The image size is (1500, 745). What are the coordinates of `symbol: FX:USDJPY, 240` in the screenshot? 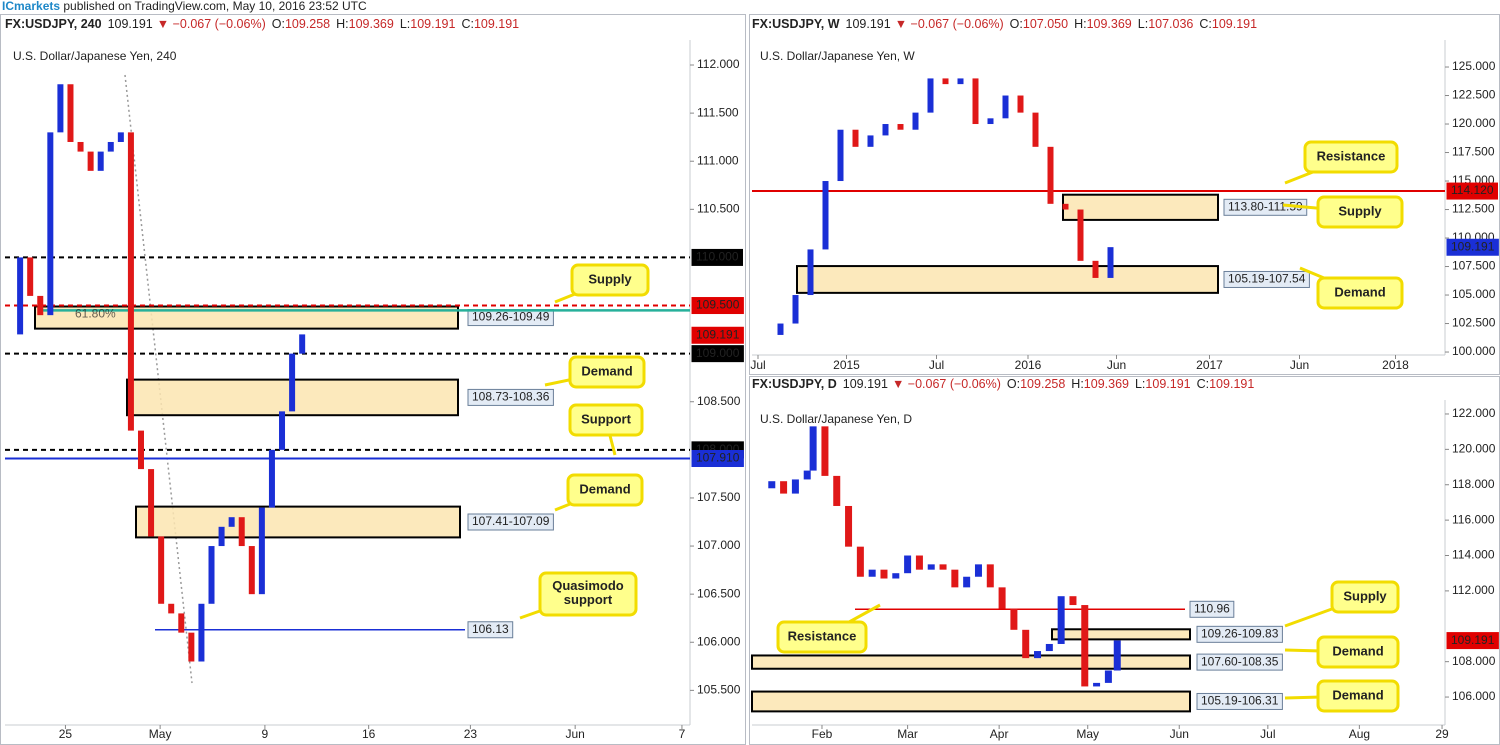 It's located at (53, 24).